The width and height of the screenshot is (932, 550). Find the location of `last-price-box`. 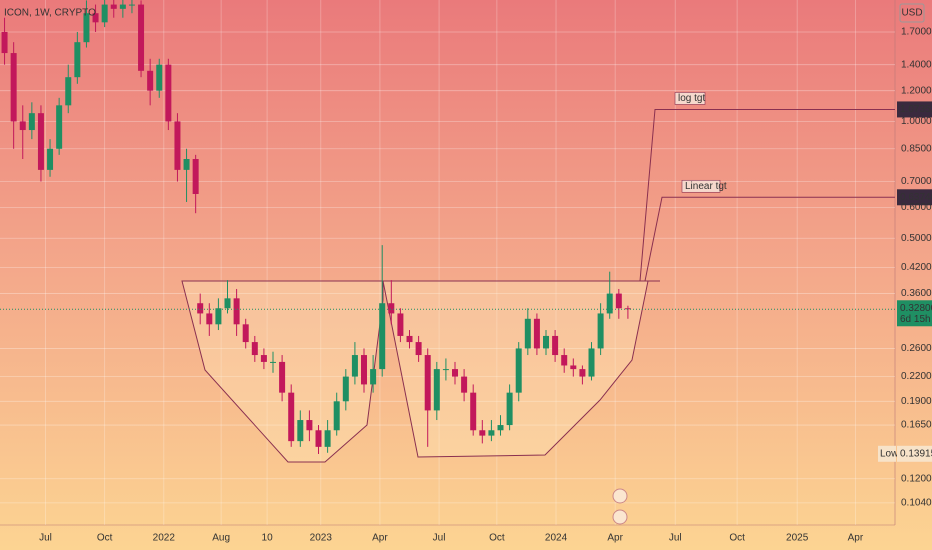

last-price-box is located at coordinates (914, 313).